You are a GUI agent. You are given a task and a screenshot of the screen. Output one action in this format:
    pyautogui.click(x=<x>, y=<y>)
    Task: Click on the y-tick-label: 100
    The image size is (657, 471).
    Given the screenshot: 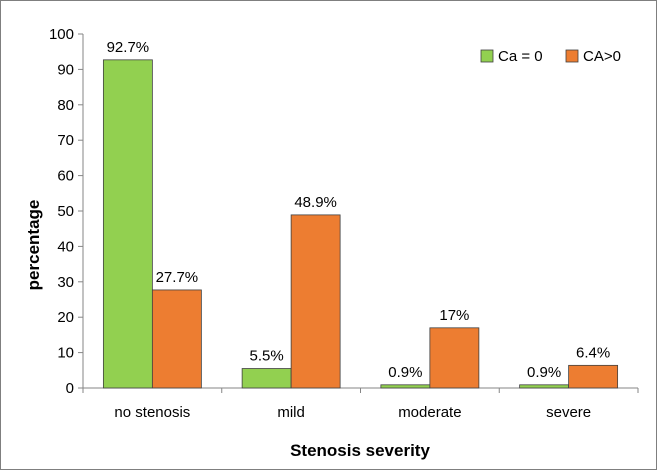 What is the action you would take?
    pyautogui.click(x=61, y=34)
    